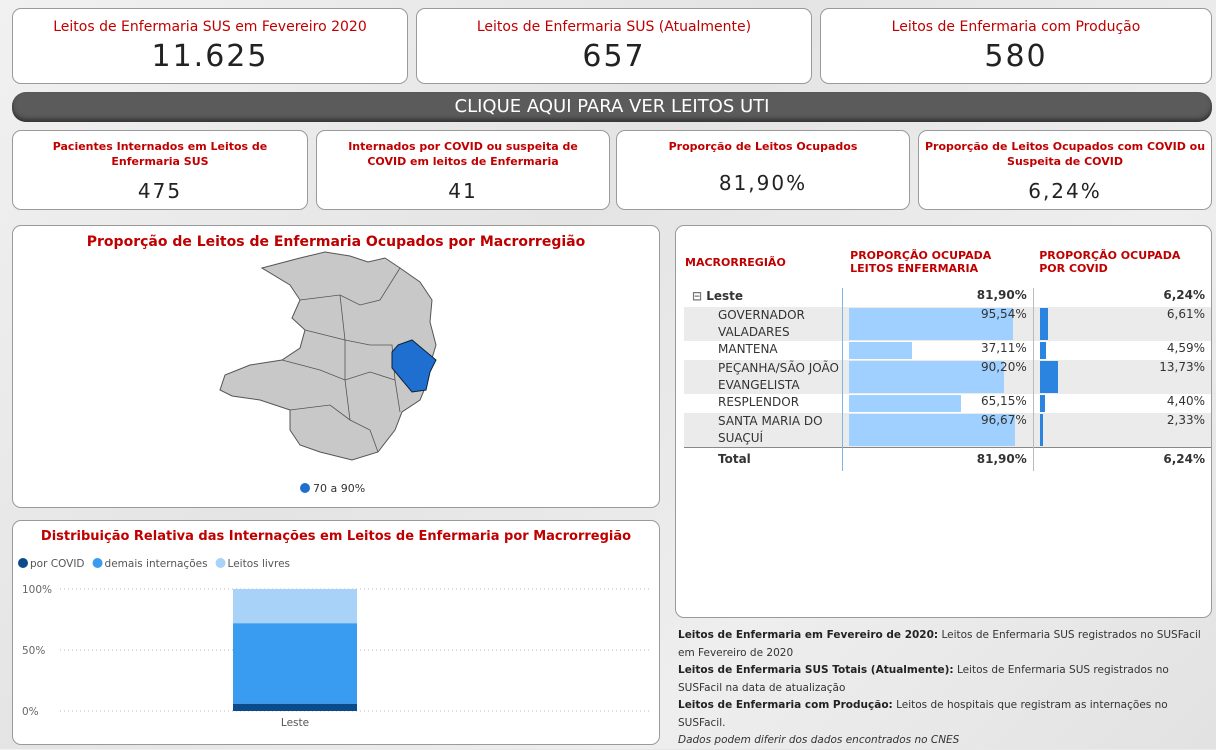 This screenshot has height=750, width=1216. What do you see at coordinates (1003, 348) in the screenshot?
I see `cell-value: 37,11%` at bounding box center [1003, 348].